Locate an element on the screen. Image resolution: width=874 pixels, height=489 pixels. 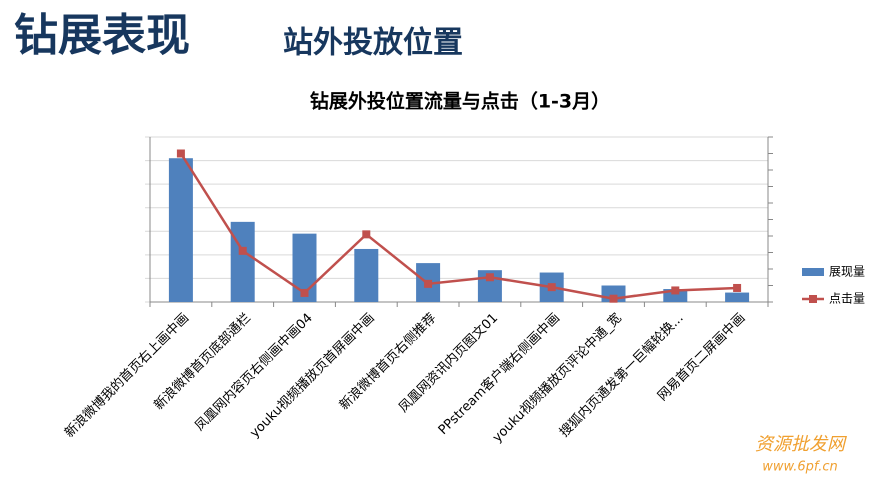
legend-label: 展现量 is located at coordinates (847, 272).